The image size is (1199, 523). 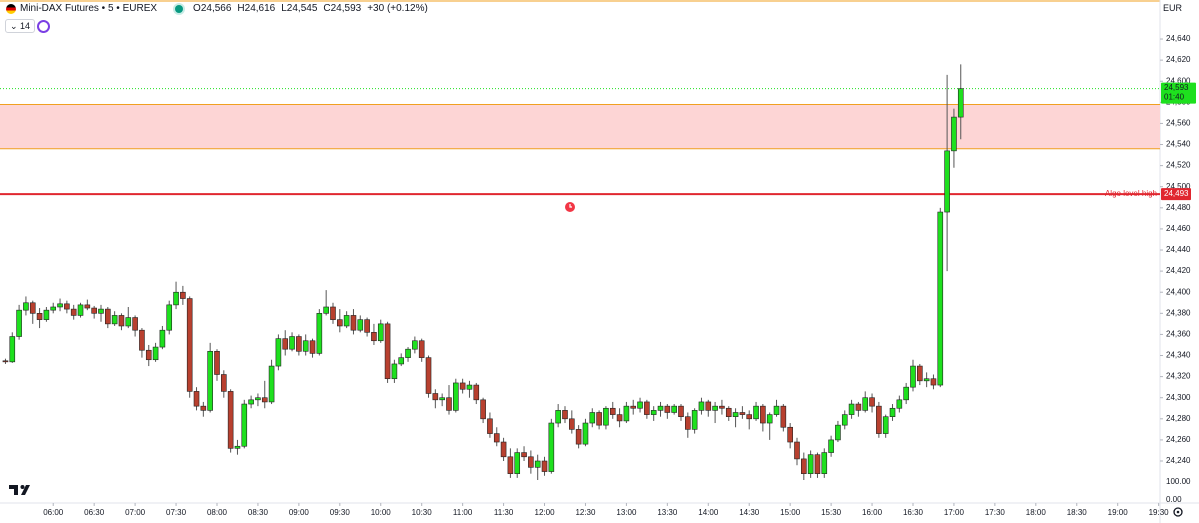 What do you see at coordinates (258, 512) in the screenshot?
I see `x-tick-label: 08:30` at bounding box center [258, 512].